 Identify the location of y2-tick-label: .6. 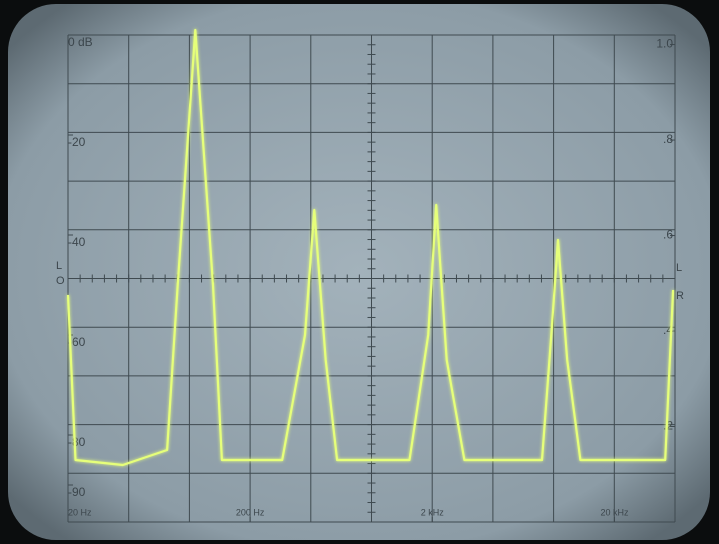
(668, 235).